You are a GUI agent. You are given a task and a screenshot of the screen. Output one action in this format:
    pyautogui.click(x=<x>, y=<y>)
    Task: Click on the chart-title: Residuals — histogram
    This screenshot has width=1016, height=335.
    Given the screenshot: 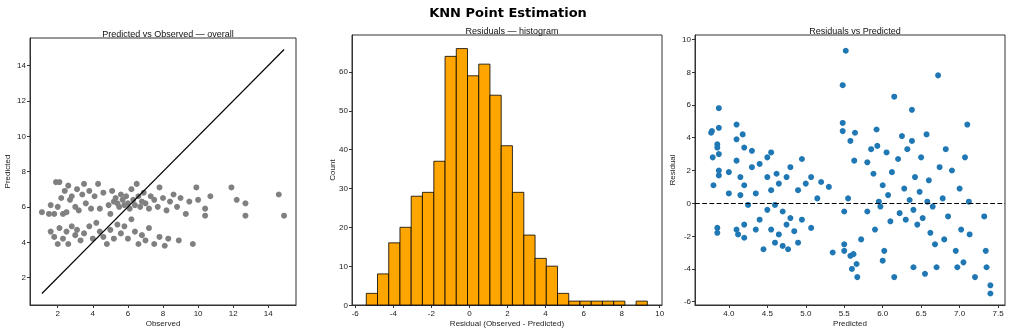 What is the action you would take?
    pyautogui.click(x=512, y=30)
    